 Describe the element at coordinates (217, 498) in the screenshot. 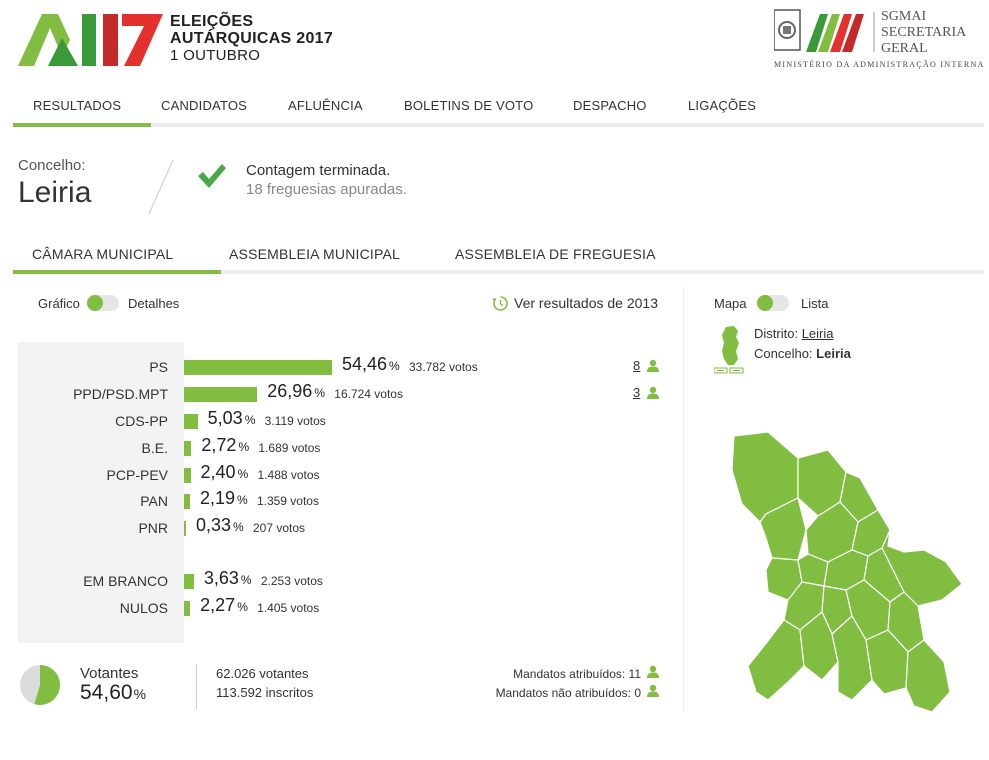

I see `result-pct-value: 2,19` at that location.